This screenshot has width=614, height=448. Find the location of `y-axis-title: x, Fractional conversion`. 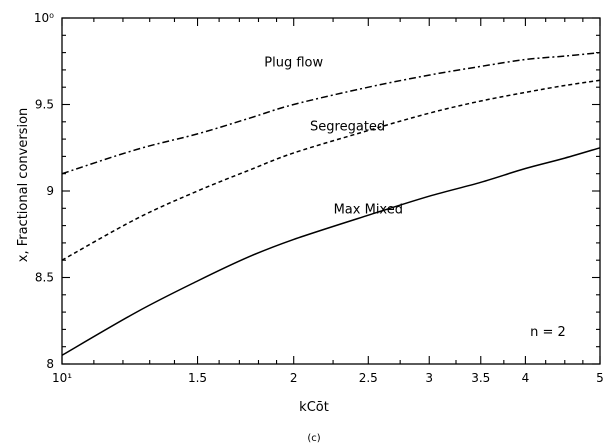

y-axis-title: x, Fractional conversion is located at coordinates (23, 185).